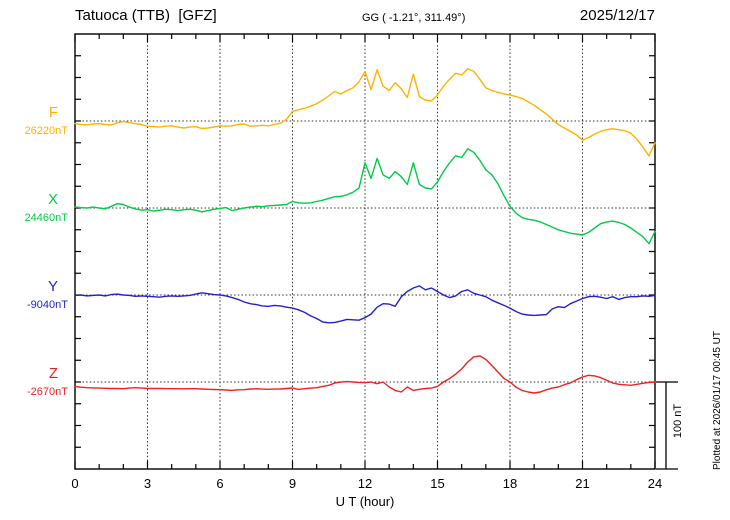 Image resolution: width=730 pixels, height=520 pixels. What do you see at coordinates (53, 373) in the screenshot?
I see `trace-label-z: Z` at bounding box center [53, 373].